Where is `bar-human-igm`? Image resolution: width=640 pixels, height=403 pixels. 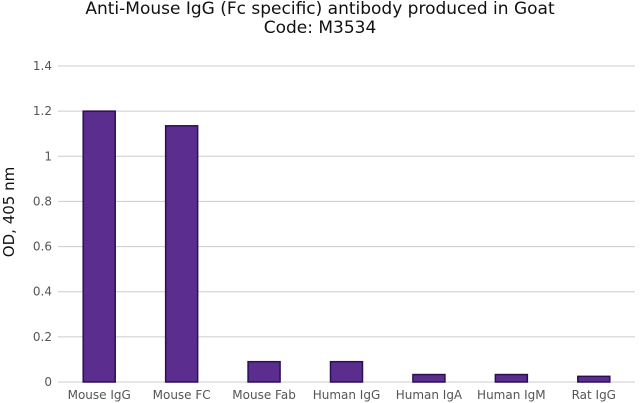 bar-human-igm is located at coordinates (511, 378).